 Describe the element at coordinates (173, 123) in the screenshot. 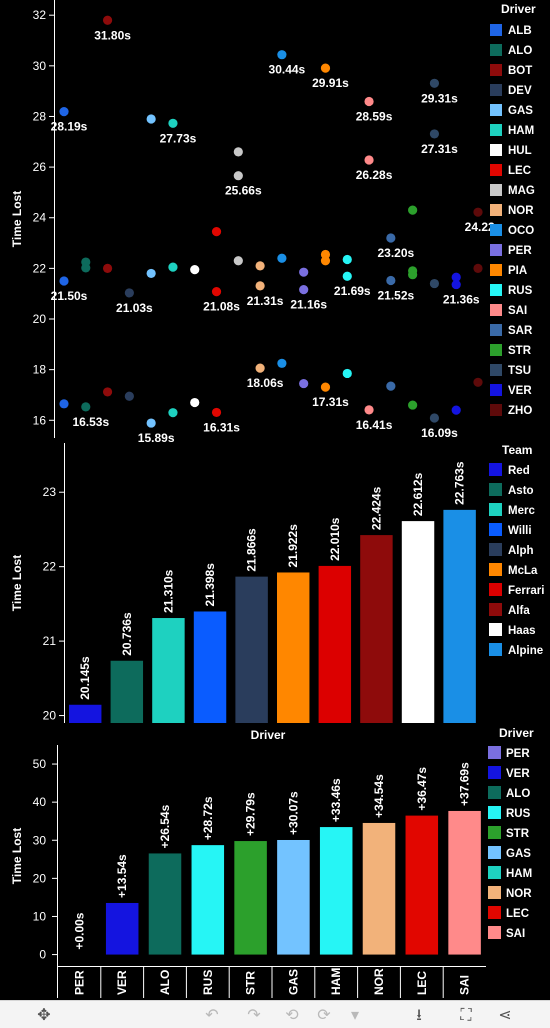

I see `scatter-point-ham` at that location.